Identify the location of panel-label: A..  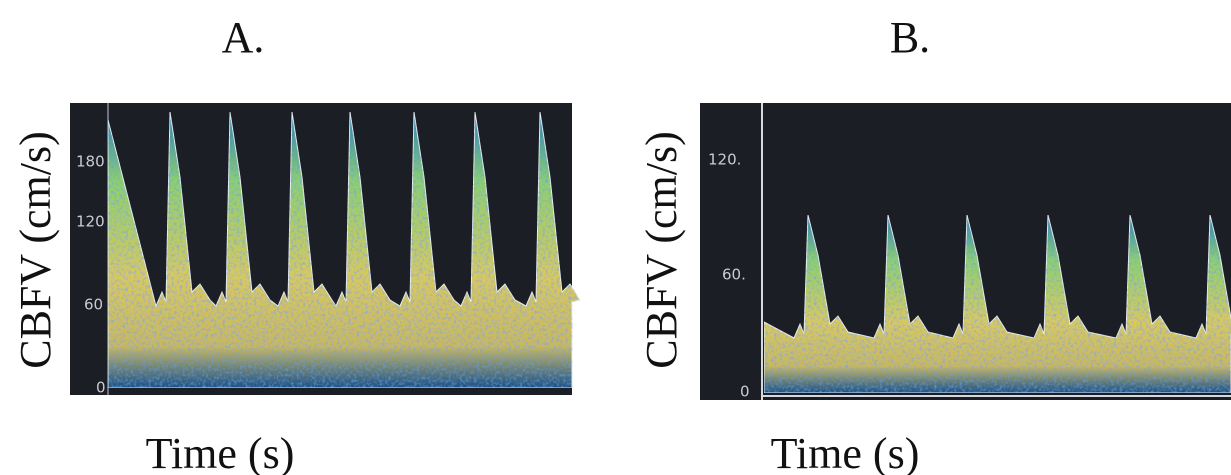
(243, 37).